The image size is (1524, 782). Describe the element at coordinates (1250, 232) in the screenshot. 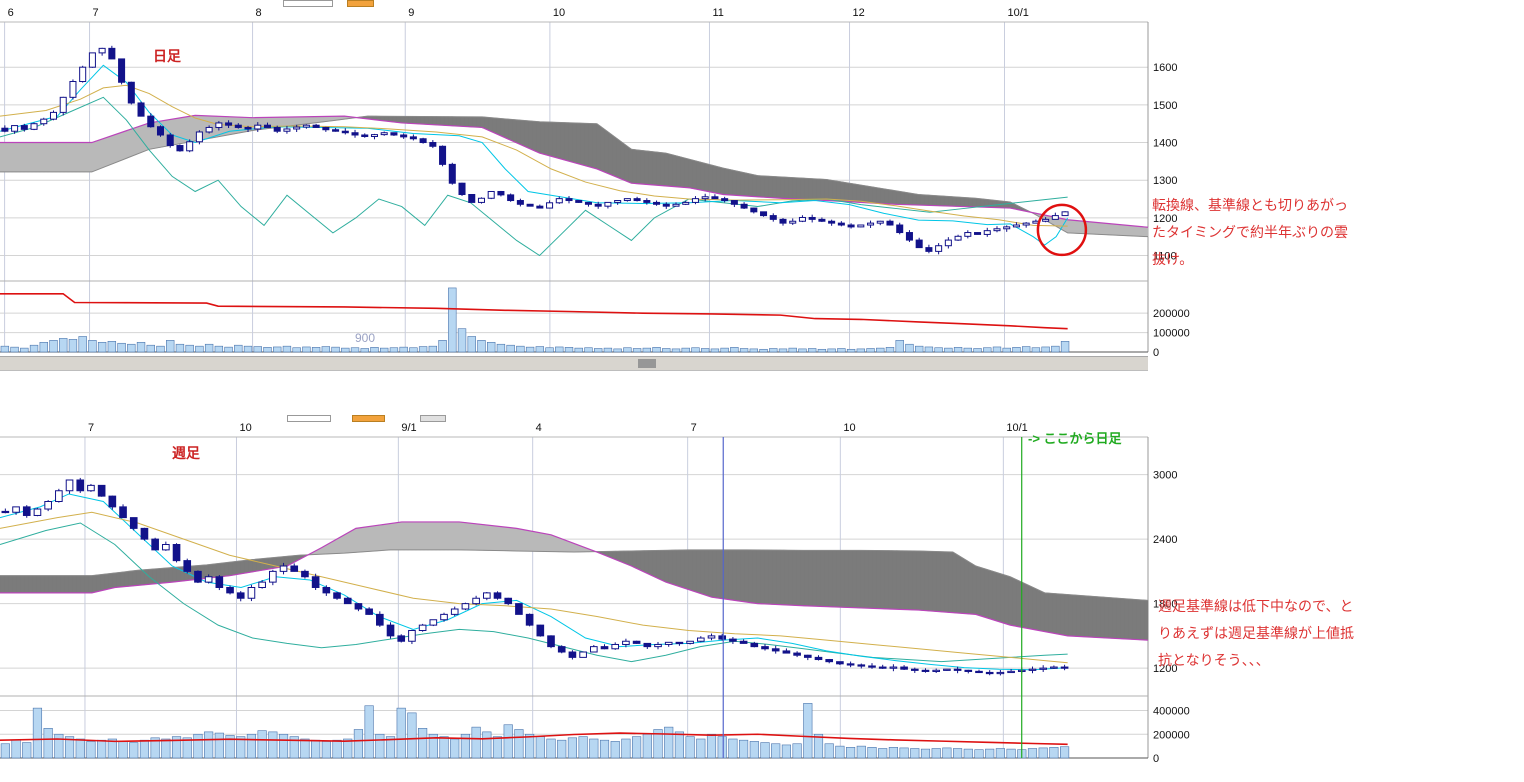

I see `daily-annotation-note: 転換線、基準線とも切りあがったタイミングで約半年ぶりの雲抜け。` at that location.